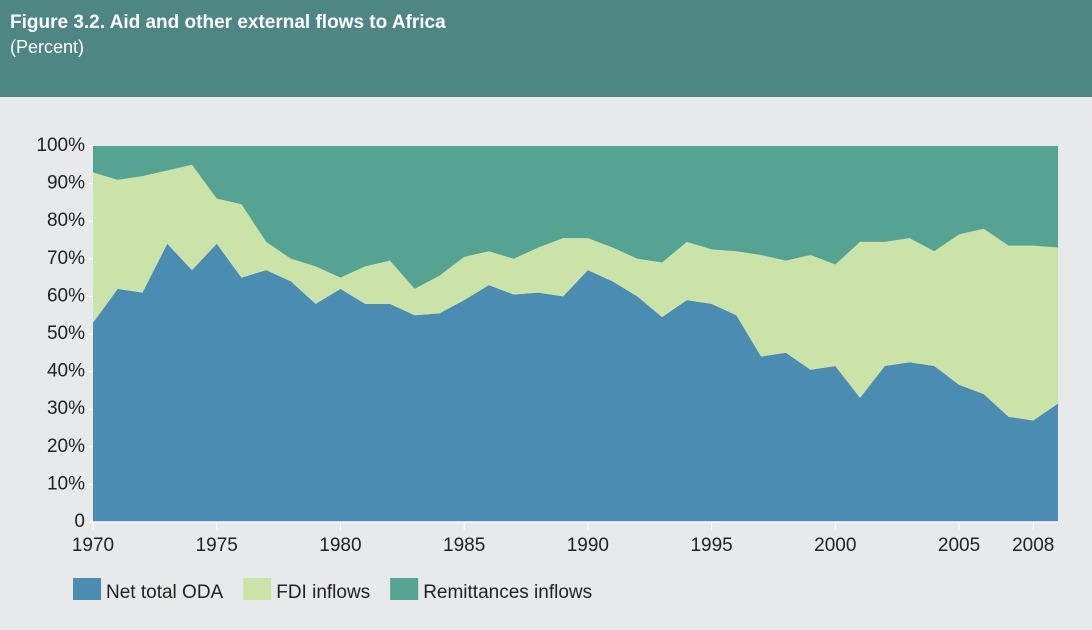  What do you see at coordinates (1033, 545) in the screenshot?
I see `x-tick-label: 2008` at bounding box center [1033, 545].